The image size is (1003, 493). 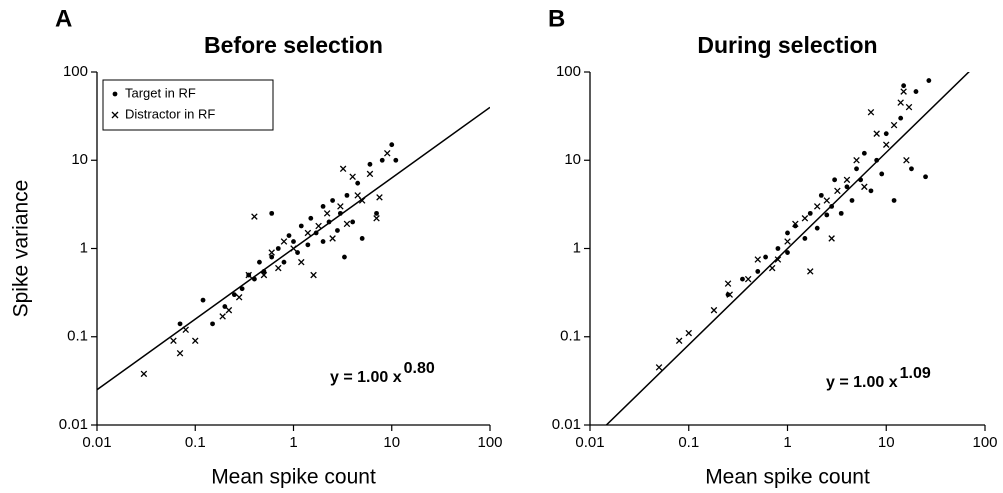 I want to click on x-tick-label: 0.01, so click(x=589, y=442).